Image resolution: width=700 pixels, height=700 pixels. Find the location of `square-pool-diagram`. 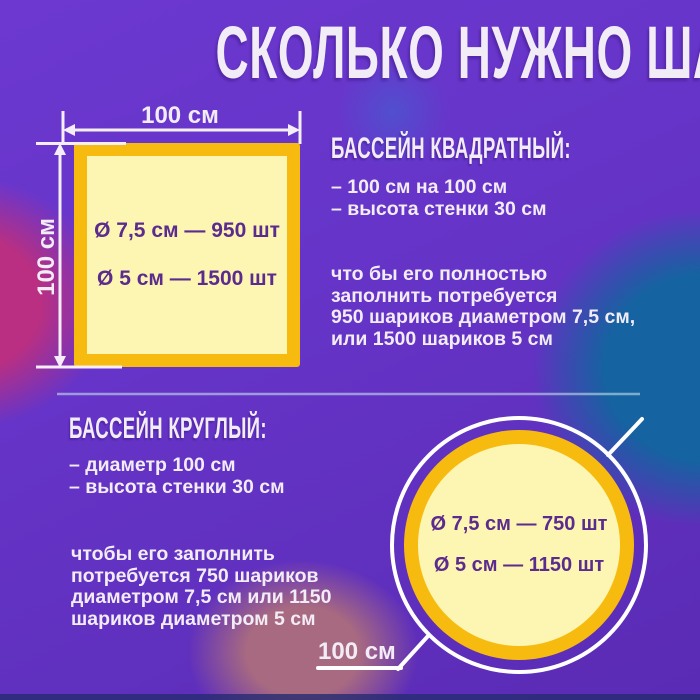

square-pool-diagram is located at coordinates (187, 255).